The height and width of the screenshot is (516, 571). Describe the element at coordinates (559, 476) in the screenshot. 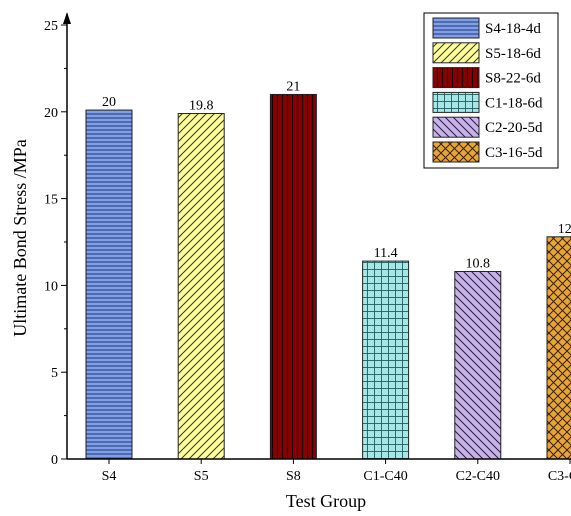

I see `x-tick-label-c3-c40: C3-C40` at that location.